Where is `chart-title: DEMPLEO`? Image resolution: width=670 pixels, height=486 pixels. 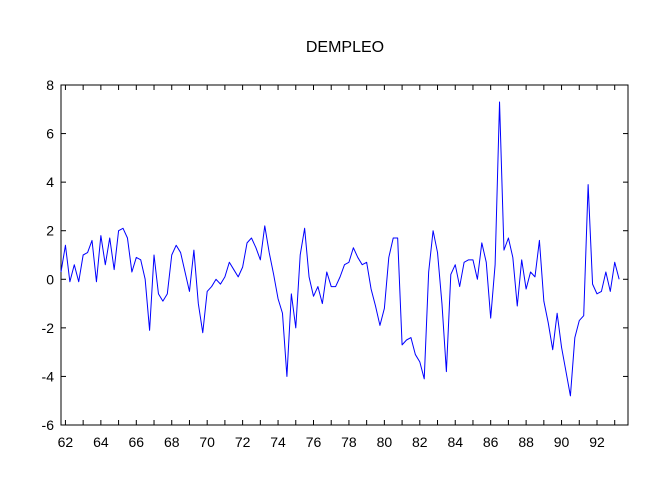
chart-title: DEMPLEO is located at coordinates (345, 47).